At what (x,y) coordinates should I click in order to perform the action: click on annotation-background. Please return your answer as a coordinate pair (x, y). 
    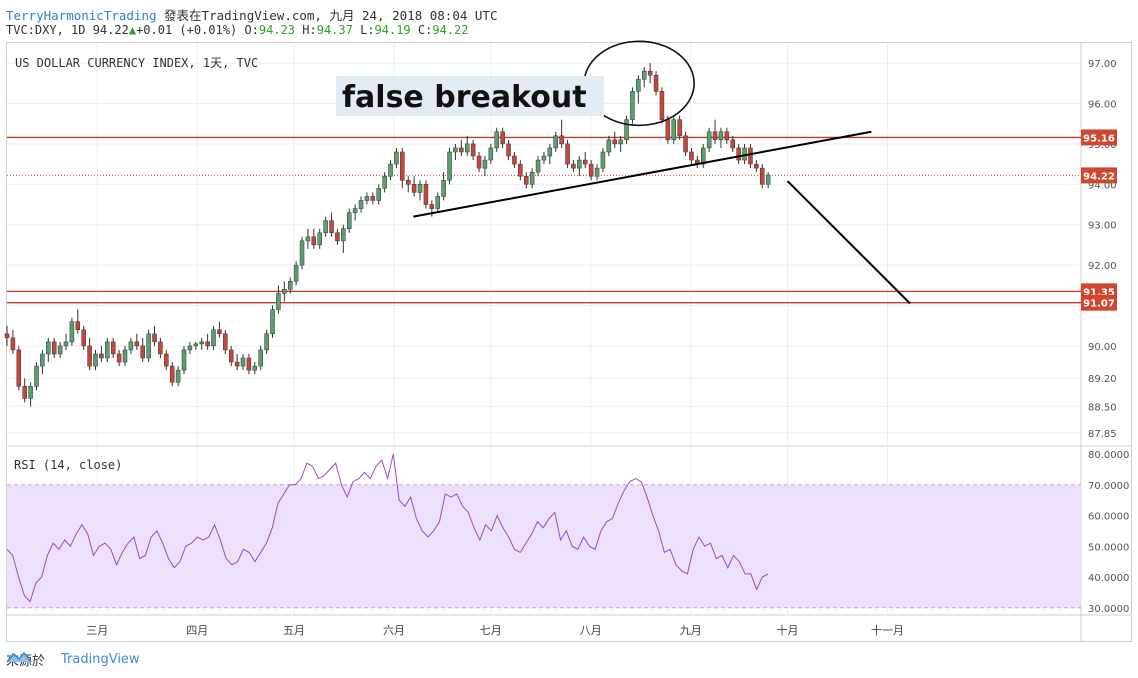
    Looking at the image, I should click on (470, 96).